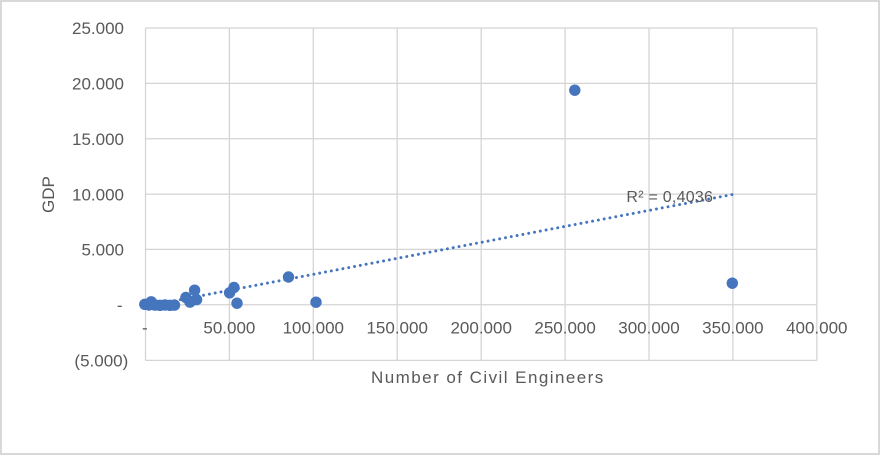 The width and height of the screenshot is (880, 455). I want to click on svg-text: 5.000, so click(102, 250).